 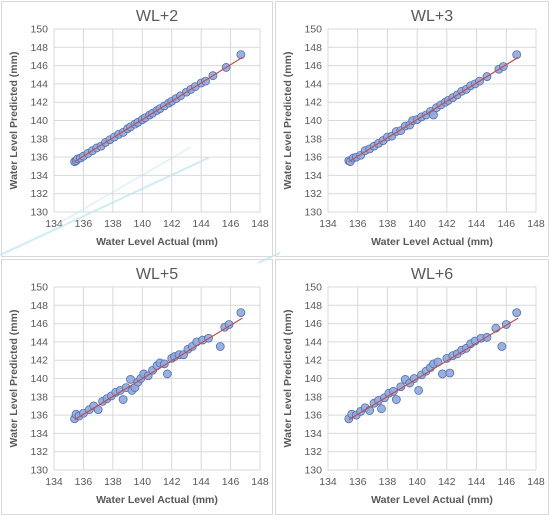 What do you see at coordinates (432, 274) in the screenshot?
I see `chart-title: WL+6` at bounding box center [432, 274].